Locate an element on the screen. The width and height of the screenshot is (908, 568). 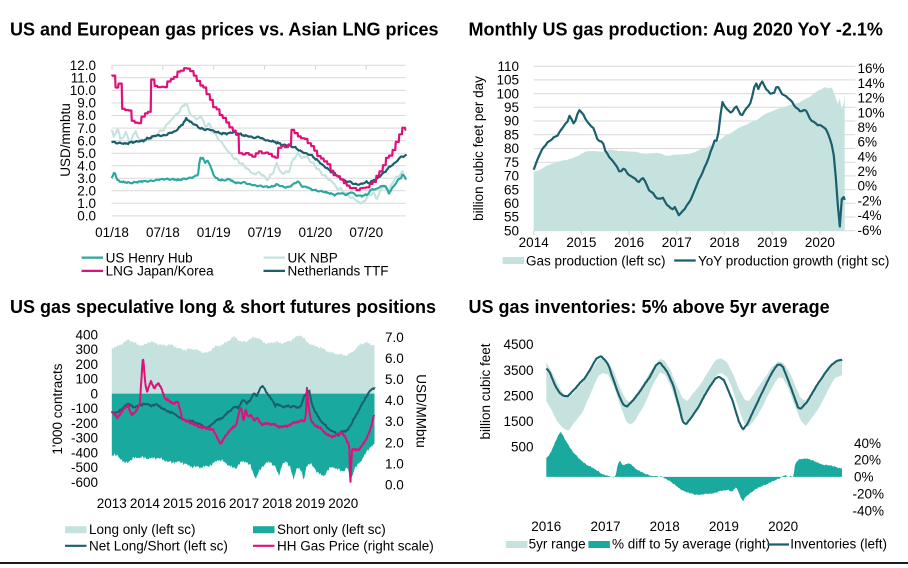
svg-text: 6% is located at coordinates (868, 142).